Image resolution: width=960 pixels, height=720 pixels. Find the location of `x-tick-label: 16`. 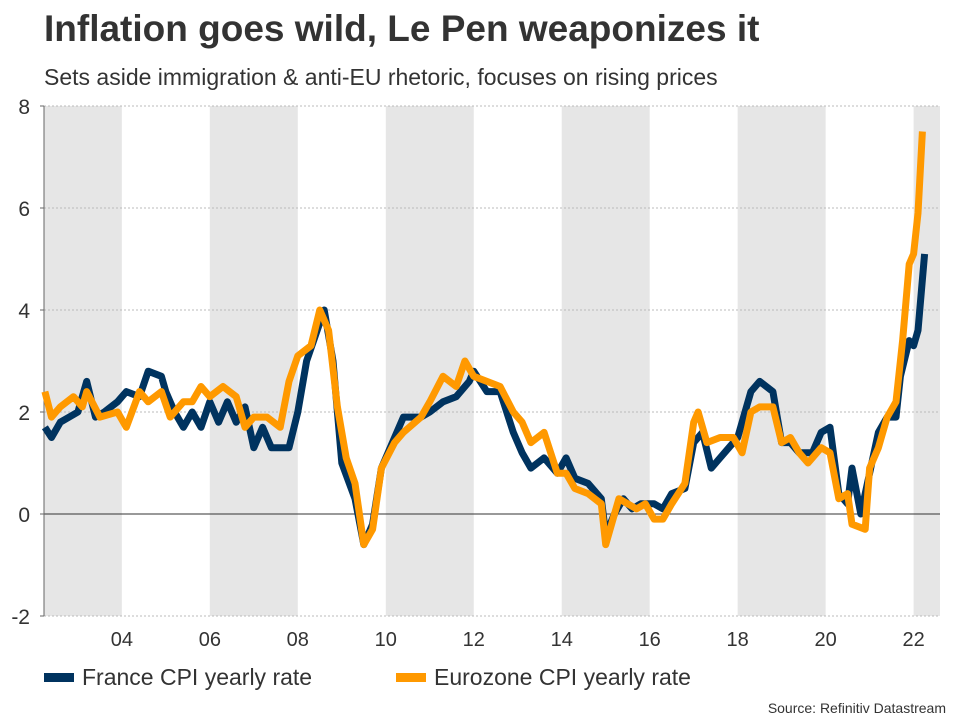

x-tick-label: 16 is located at coordinates (650, 640).